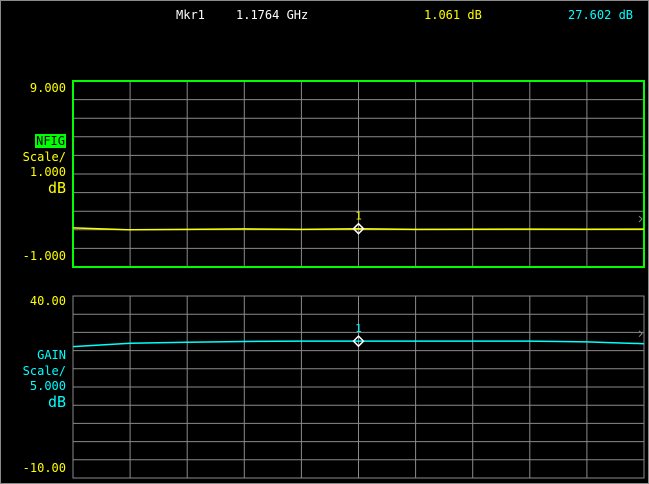  What do you see at coordinates (44, 371) in the screenshot?
I see `gain-scale-label: Scale/` at bounding box center [44, 371].